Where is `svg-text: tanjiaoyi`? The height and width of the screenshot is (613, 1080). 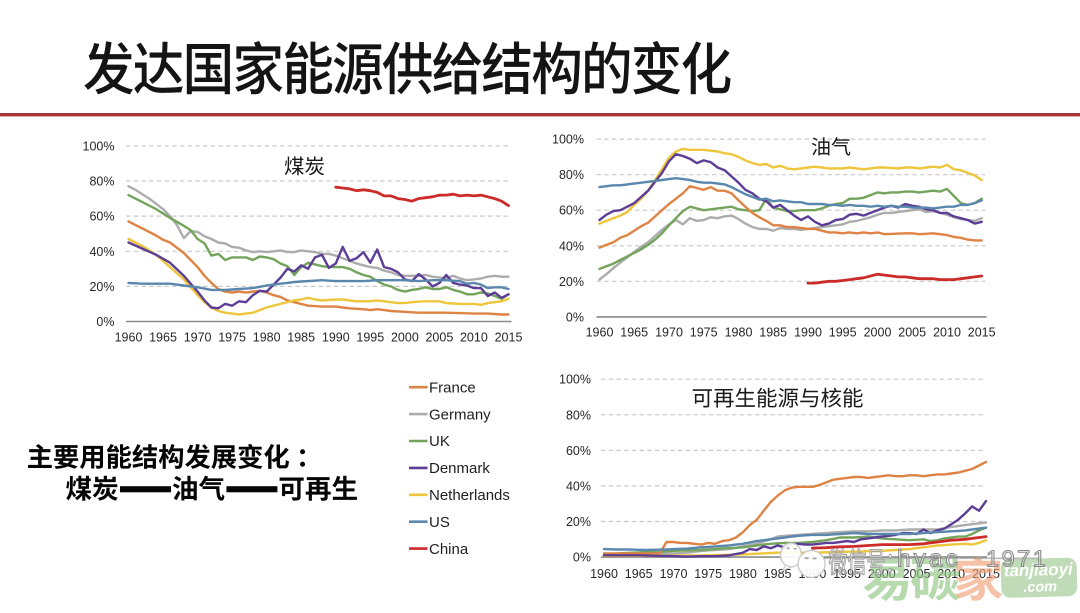 svg-text: tanjiaoyi is located at coordinates (1039, 570).